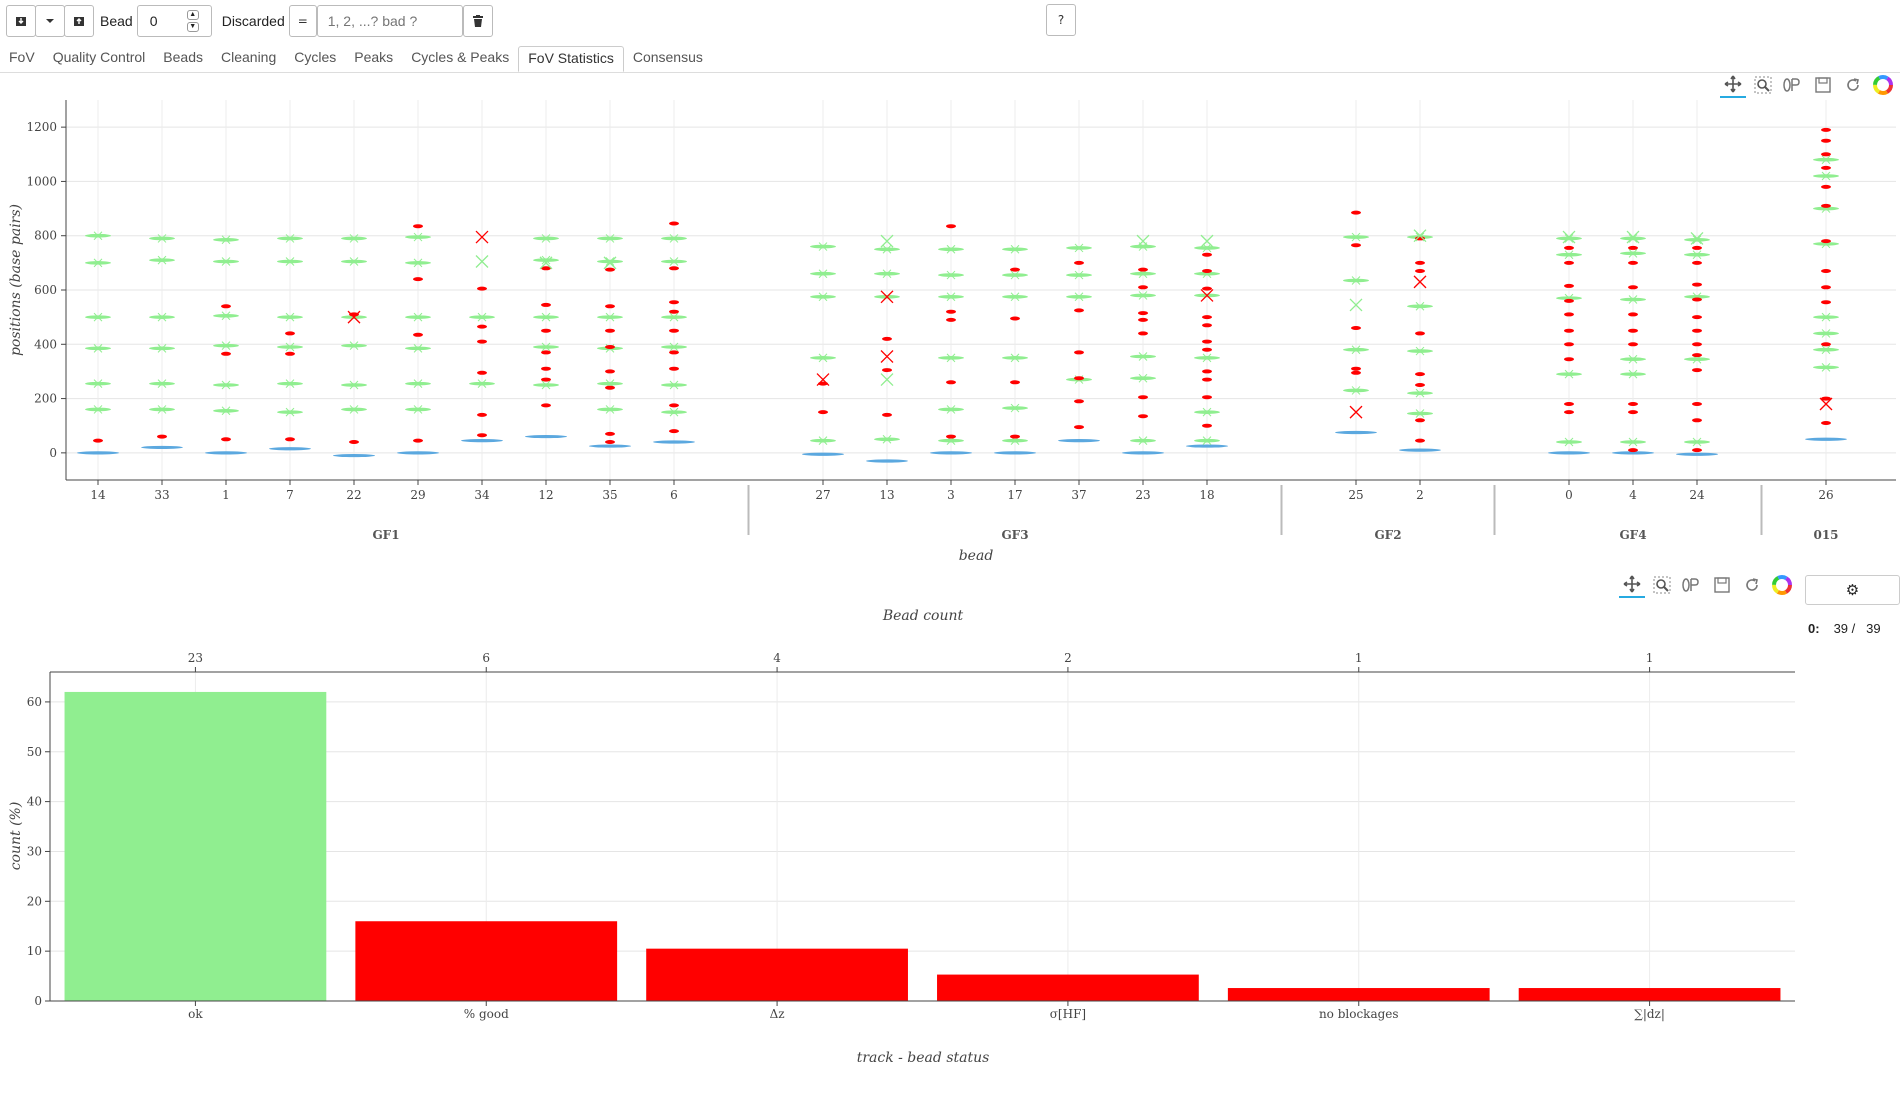 Image resolution: width=1900 pixels, height=1100 pixels. Describe the element at coordinates (50, 21) in the screenshot. I see `recent-dropdown-button` at that location.